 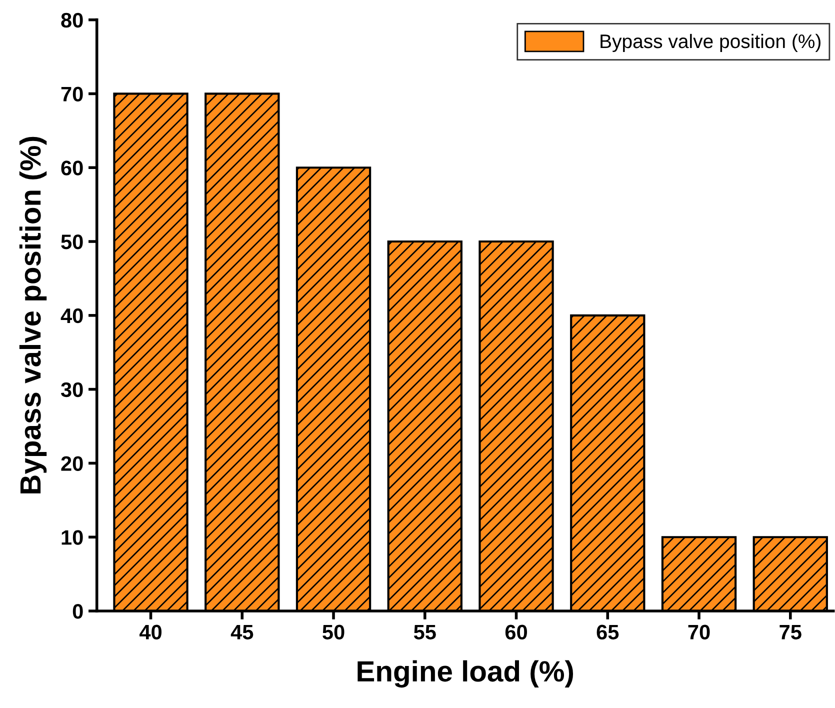 What do you see at coordinates (425, 632) in the screenshot?
I see `x-tick-label: 55` at bounding box center [425, 632].